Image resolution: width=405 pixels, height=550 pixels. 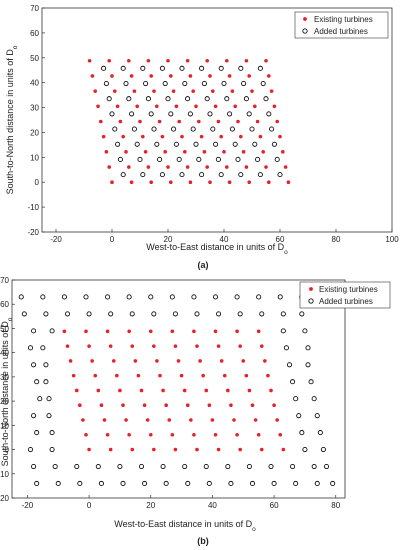 What do you see at coordinates (345, 295) in the screenshot?
I see `panel-b-legend-box` at bounding box center [345, 295].